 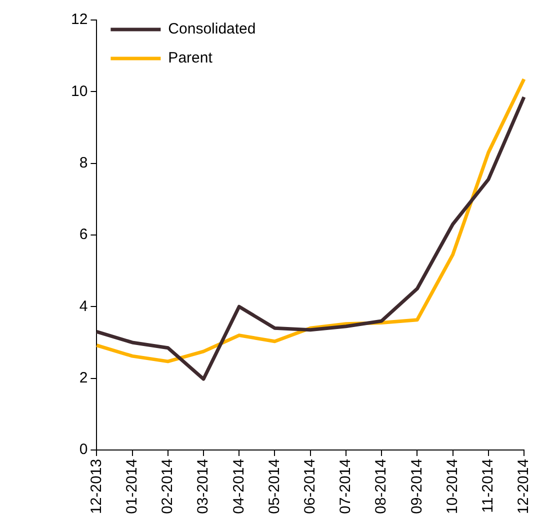 I want to click on legend-label: Parent, so click(x=191, y=58).